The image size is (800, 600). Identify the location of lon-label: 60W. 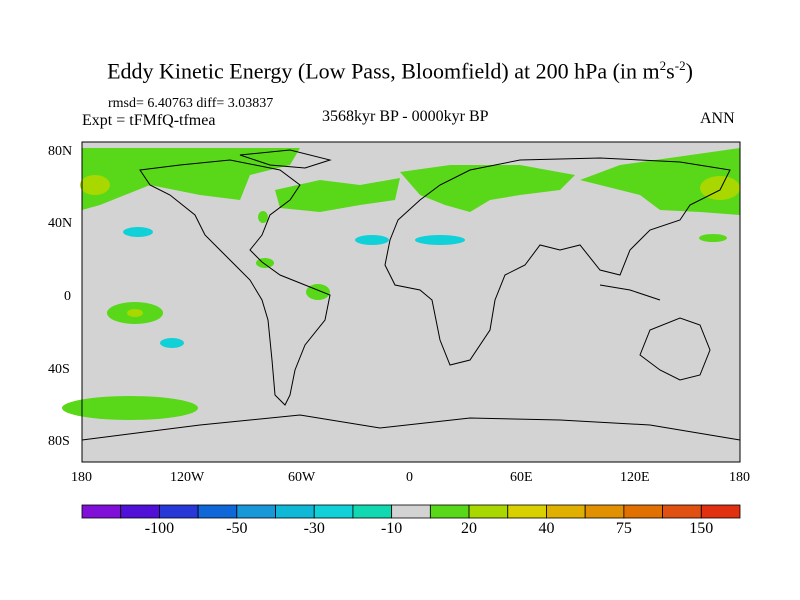
(302, 477).